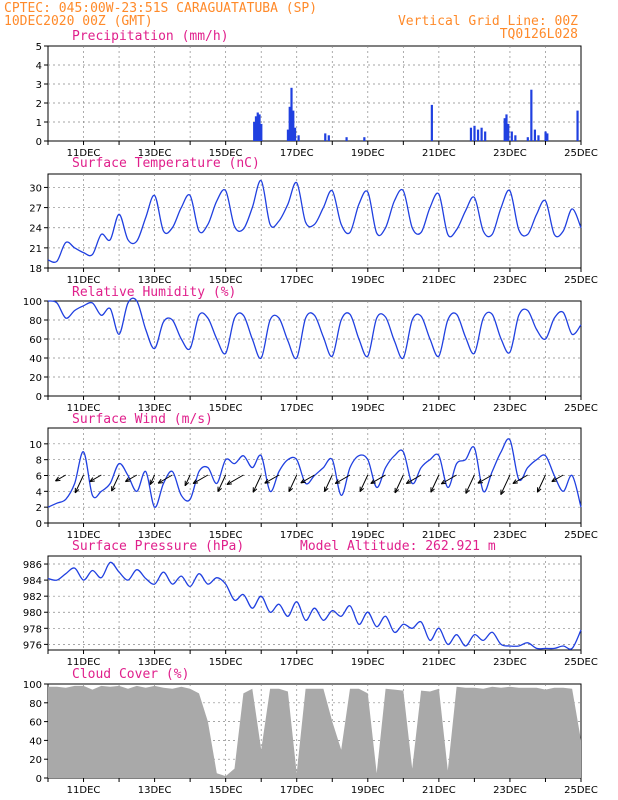 Image resolution: width=618 pixels, height=800 pixels. I want to click on ytick-label: 978, so click(32, 629).